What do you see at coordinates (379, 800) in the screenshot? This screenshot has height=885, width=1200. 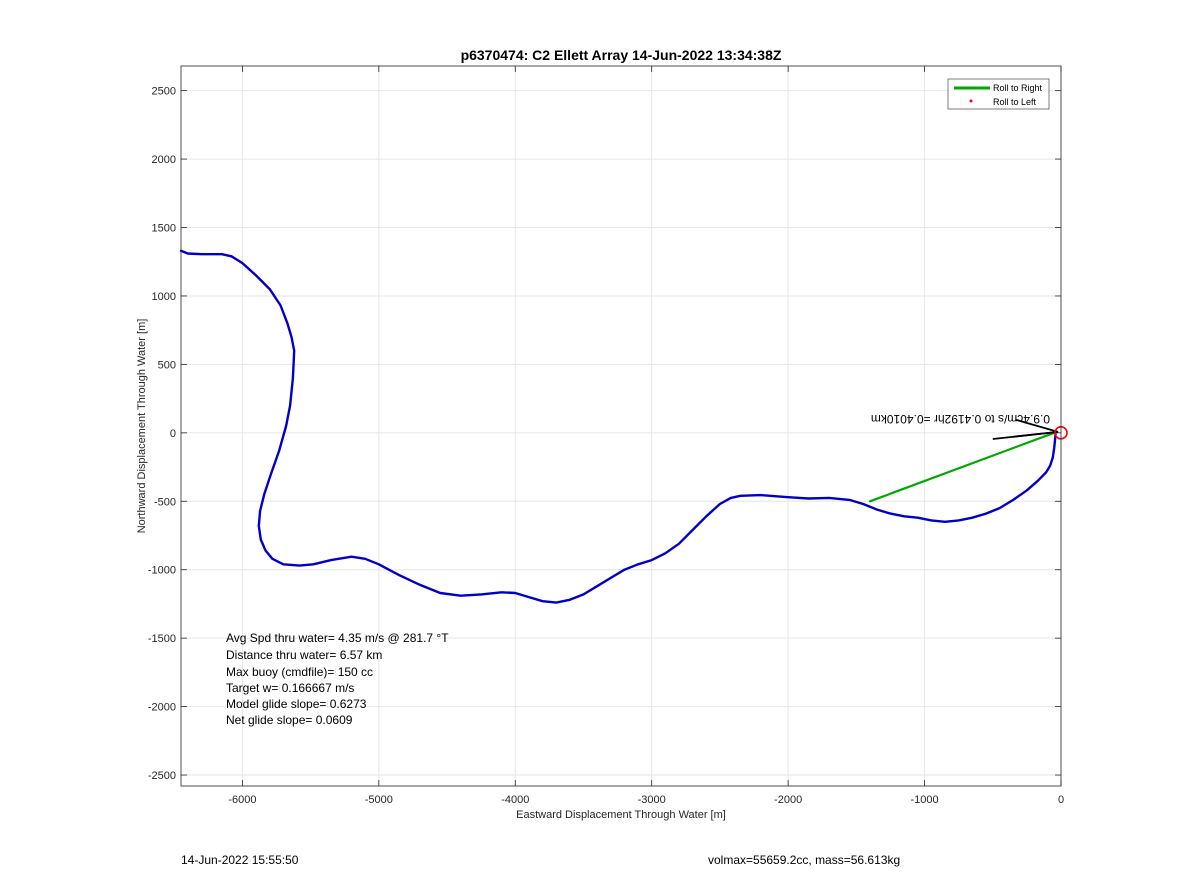 I see `x-tick-label: -5000` at bounding box center [379, 800].